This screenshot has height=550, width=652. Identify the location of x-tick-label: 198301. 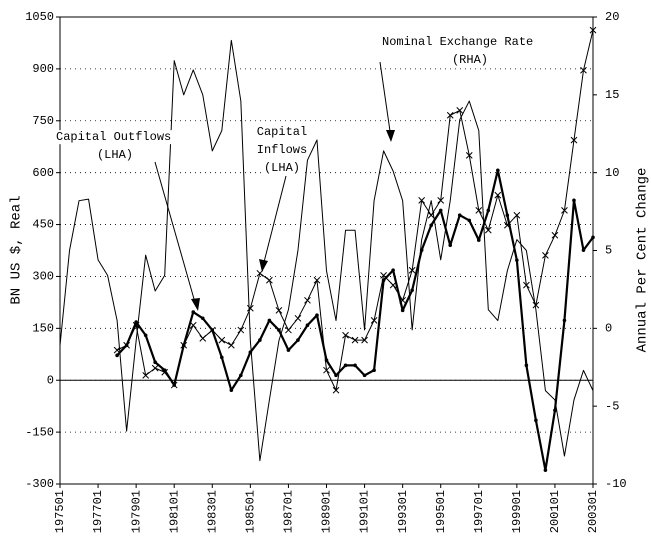
(212, 511).